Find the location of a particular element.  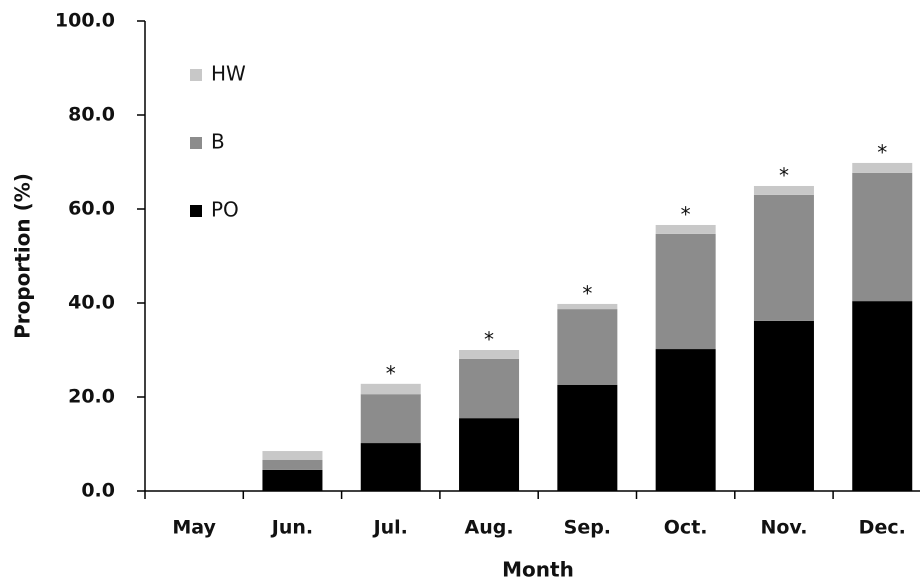

legend-label: HW is located at coordinates (228, 74).